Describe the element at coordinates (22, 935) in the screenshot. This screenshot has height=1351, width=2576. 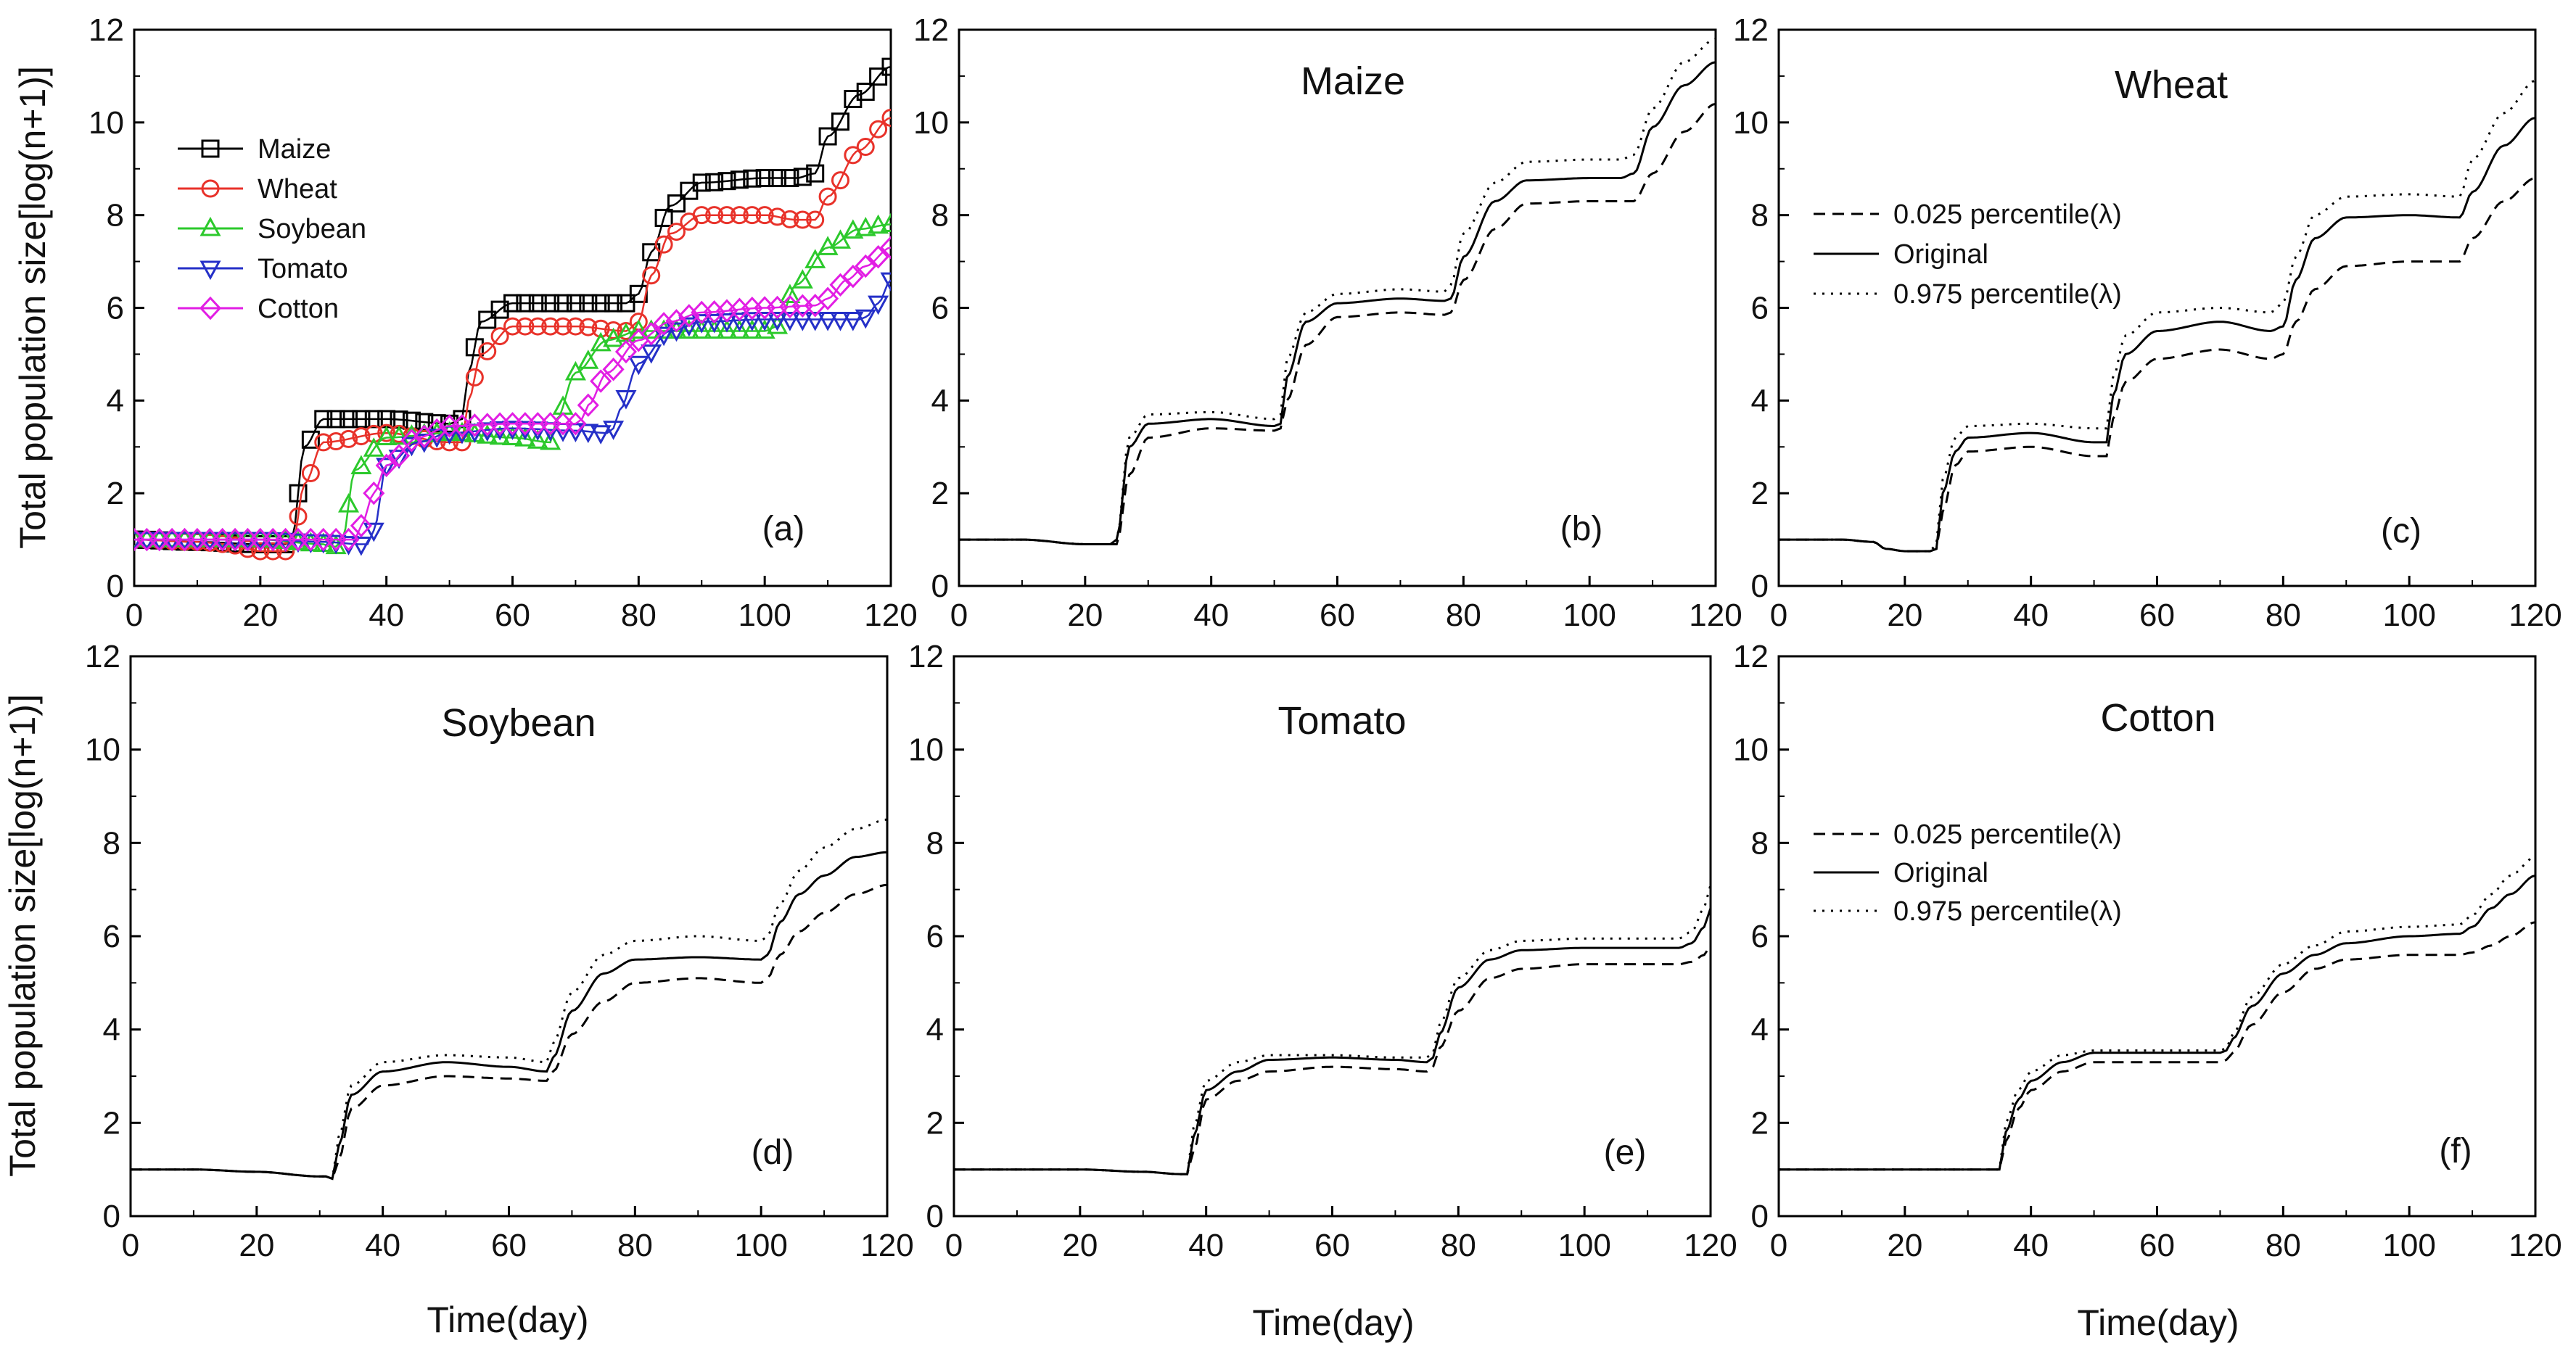
I see `y-axis-title-bottom: Total population size[log(n+1)]` at that location.